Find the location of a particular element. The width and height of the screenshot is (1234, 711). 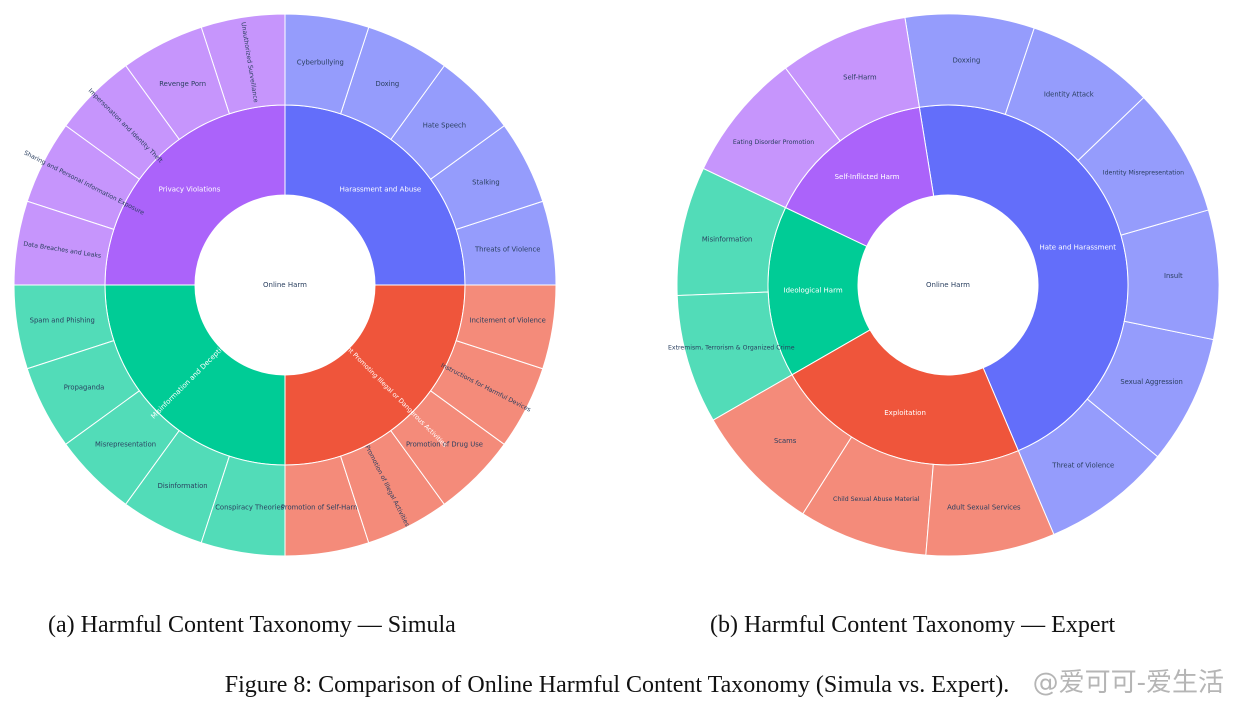

leaf-label: Revenge Porn is located at coordinates (182, 84).